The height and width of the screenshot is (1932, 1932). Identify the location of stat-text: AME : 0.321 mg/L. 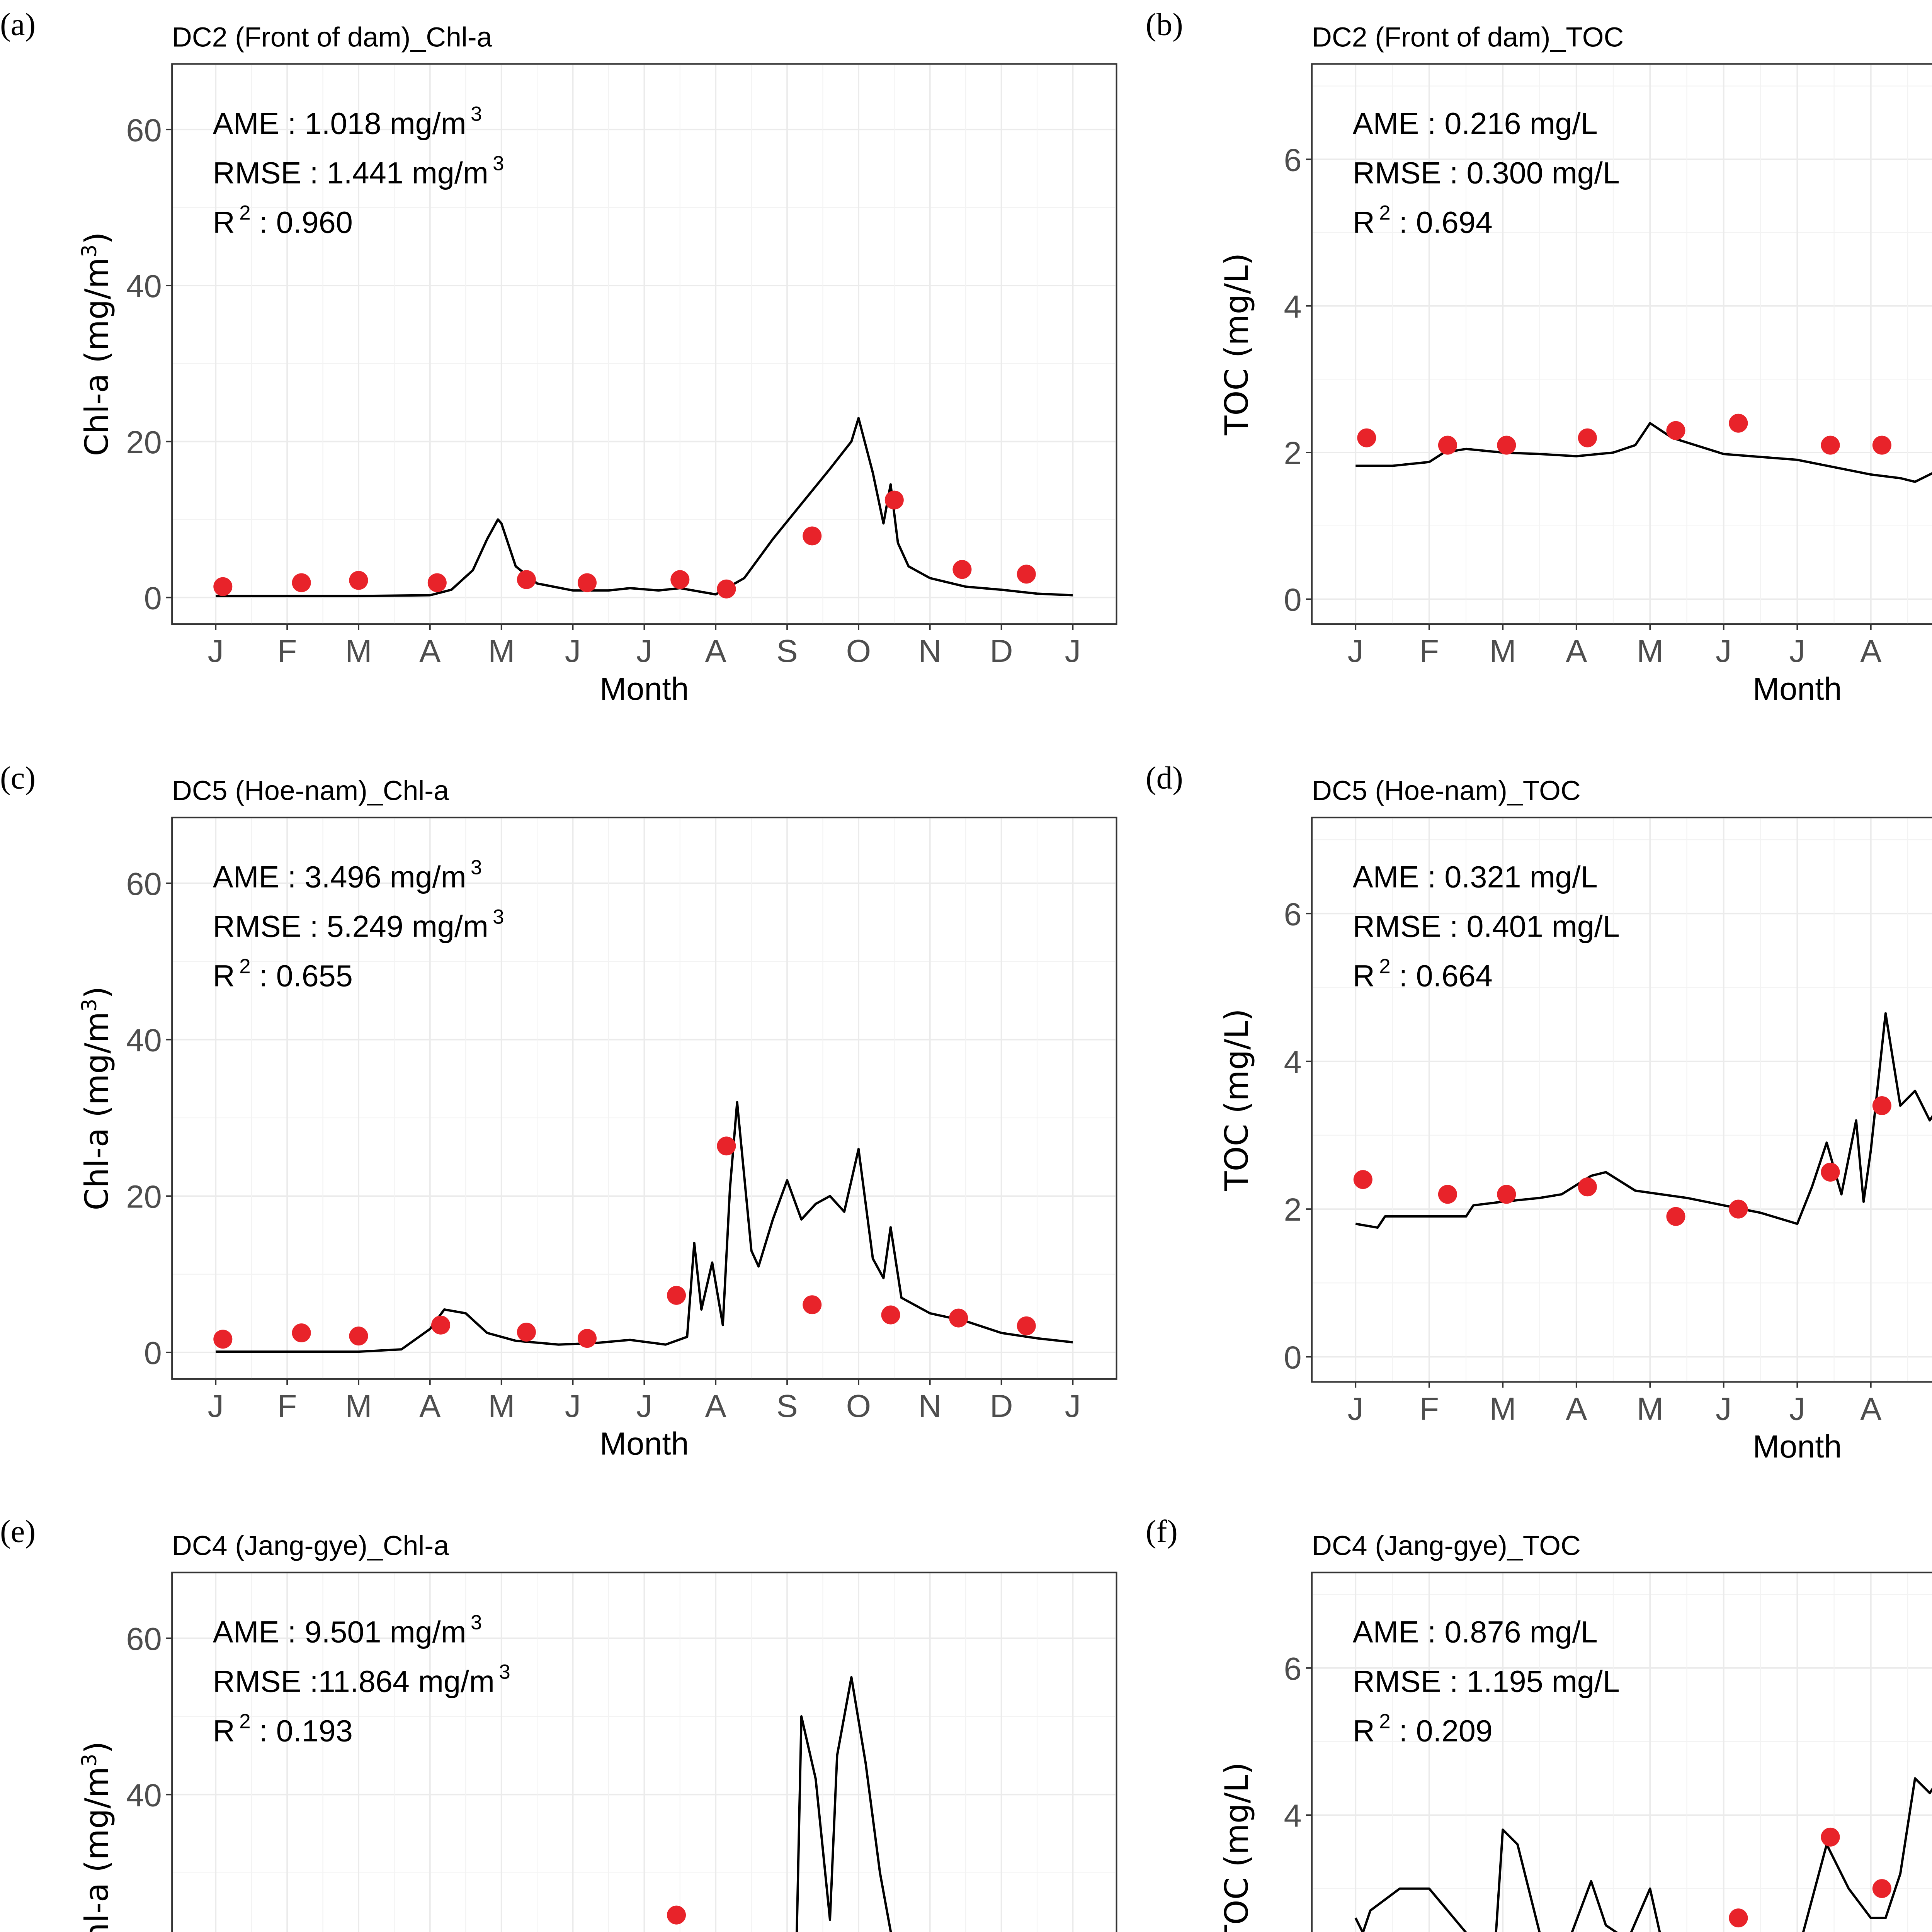
(1476, 877).